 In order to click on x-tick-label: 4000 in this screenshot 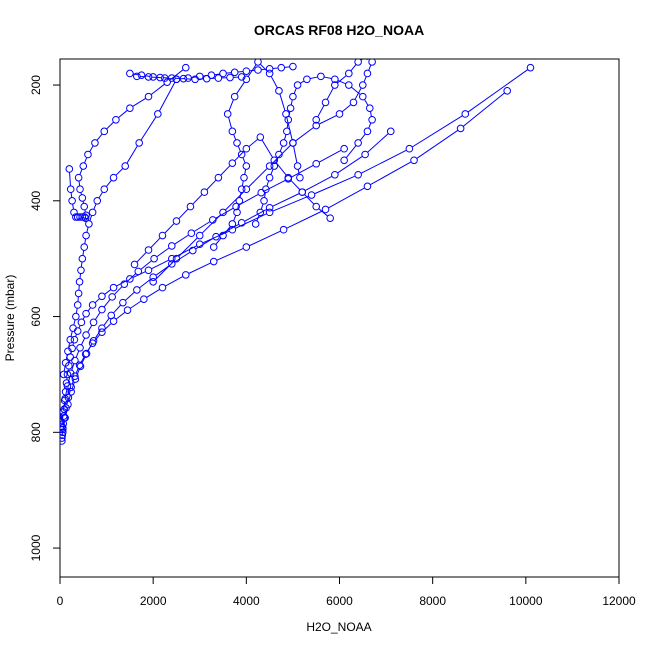, I will do `click(246, 601)`.